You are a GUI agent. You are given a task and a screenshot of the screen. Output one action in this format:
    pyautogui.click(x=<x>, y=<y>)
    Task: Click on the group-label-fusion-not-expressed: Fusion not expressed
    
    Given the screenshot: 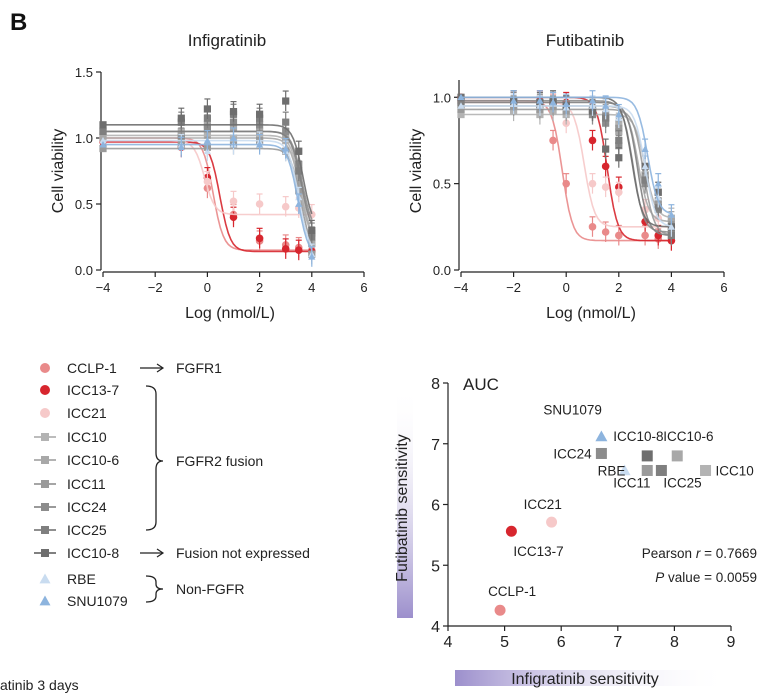 What is the action you would take?
    pyautogui.click(x=243, y=553)
    